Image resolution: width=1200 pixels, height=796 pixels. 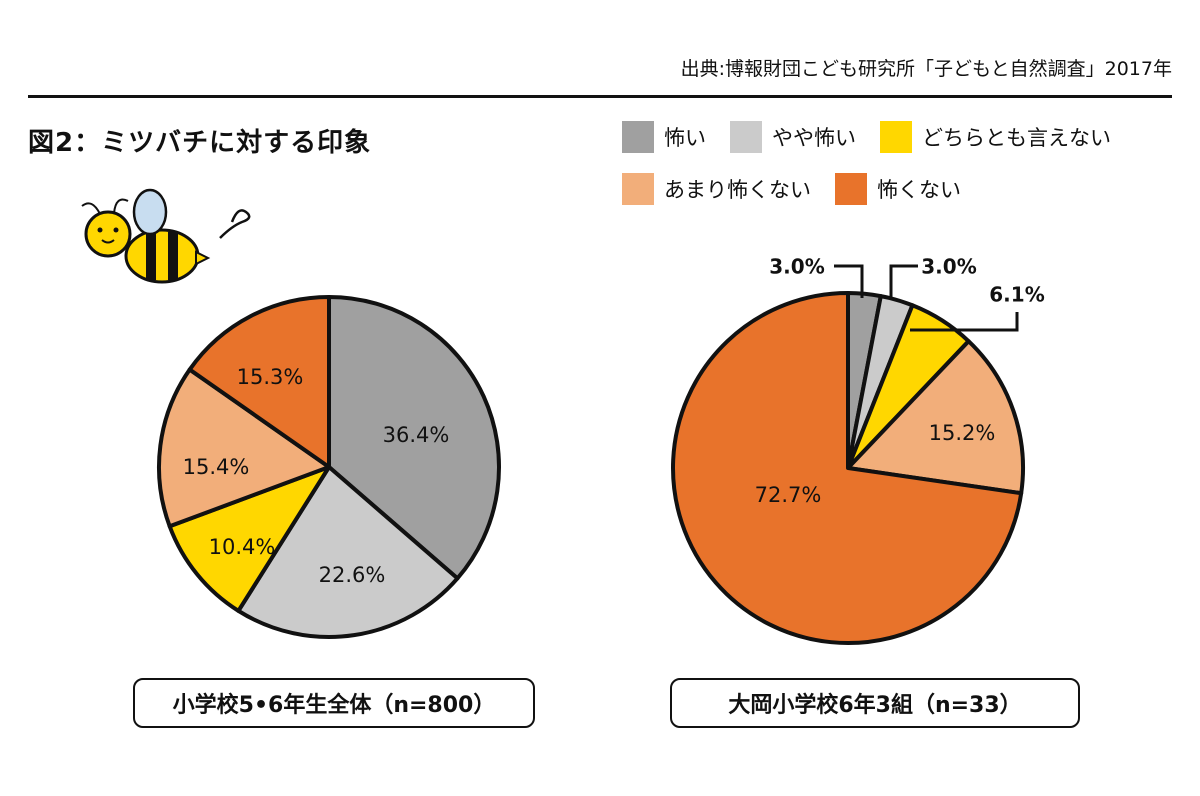 What do you see at coordinates (1016, 138) in the screenshot?
I see `legend-label: どちらとも言えない` at bounding box center [1016, 138].